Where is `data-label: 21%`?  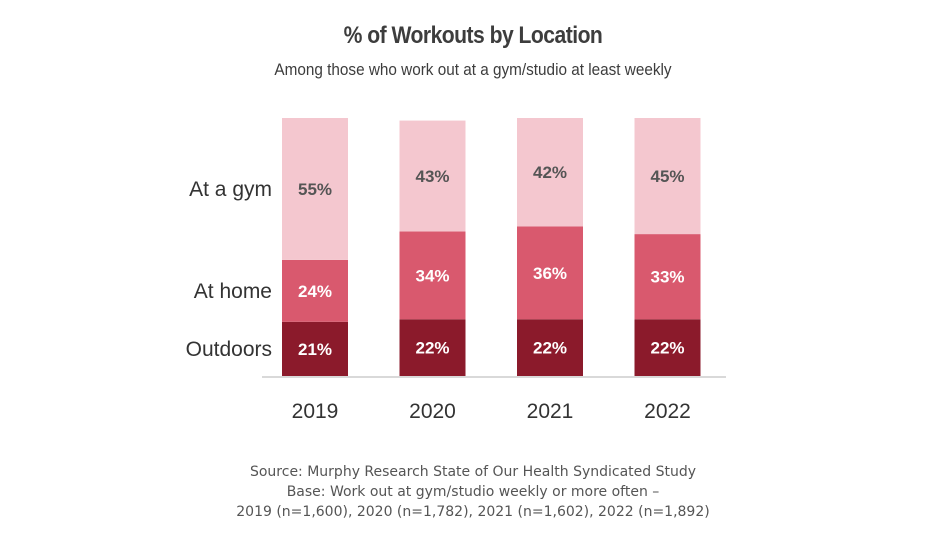
data-label: 21% is located at coordinates (315, 349).